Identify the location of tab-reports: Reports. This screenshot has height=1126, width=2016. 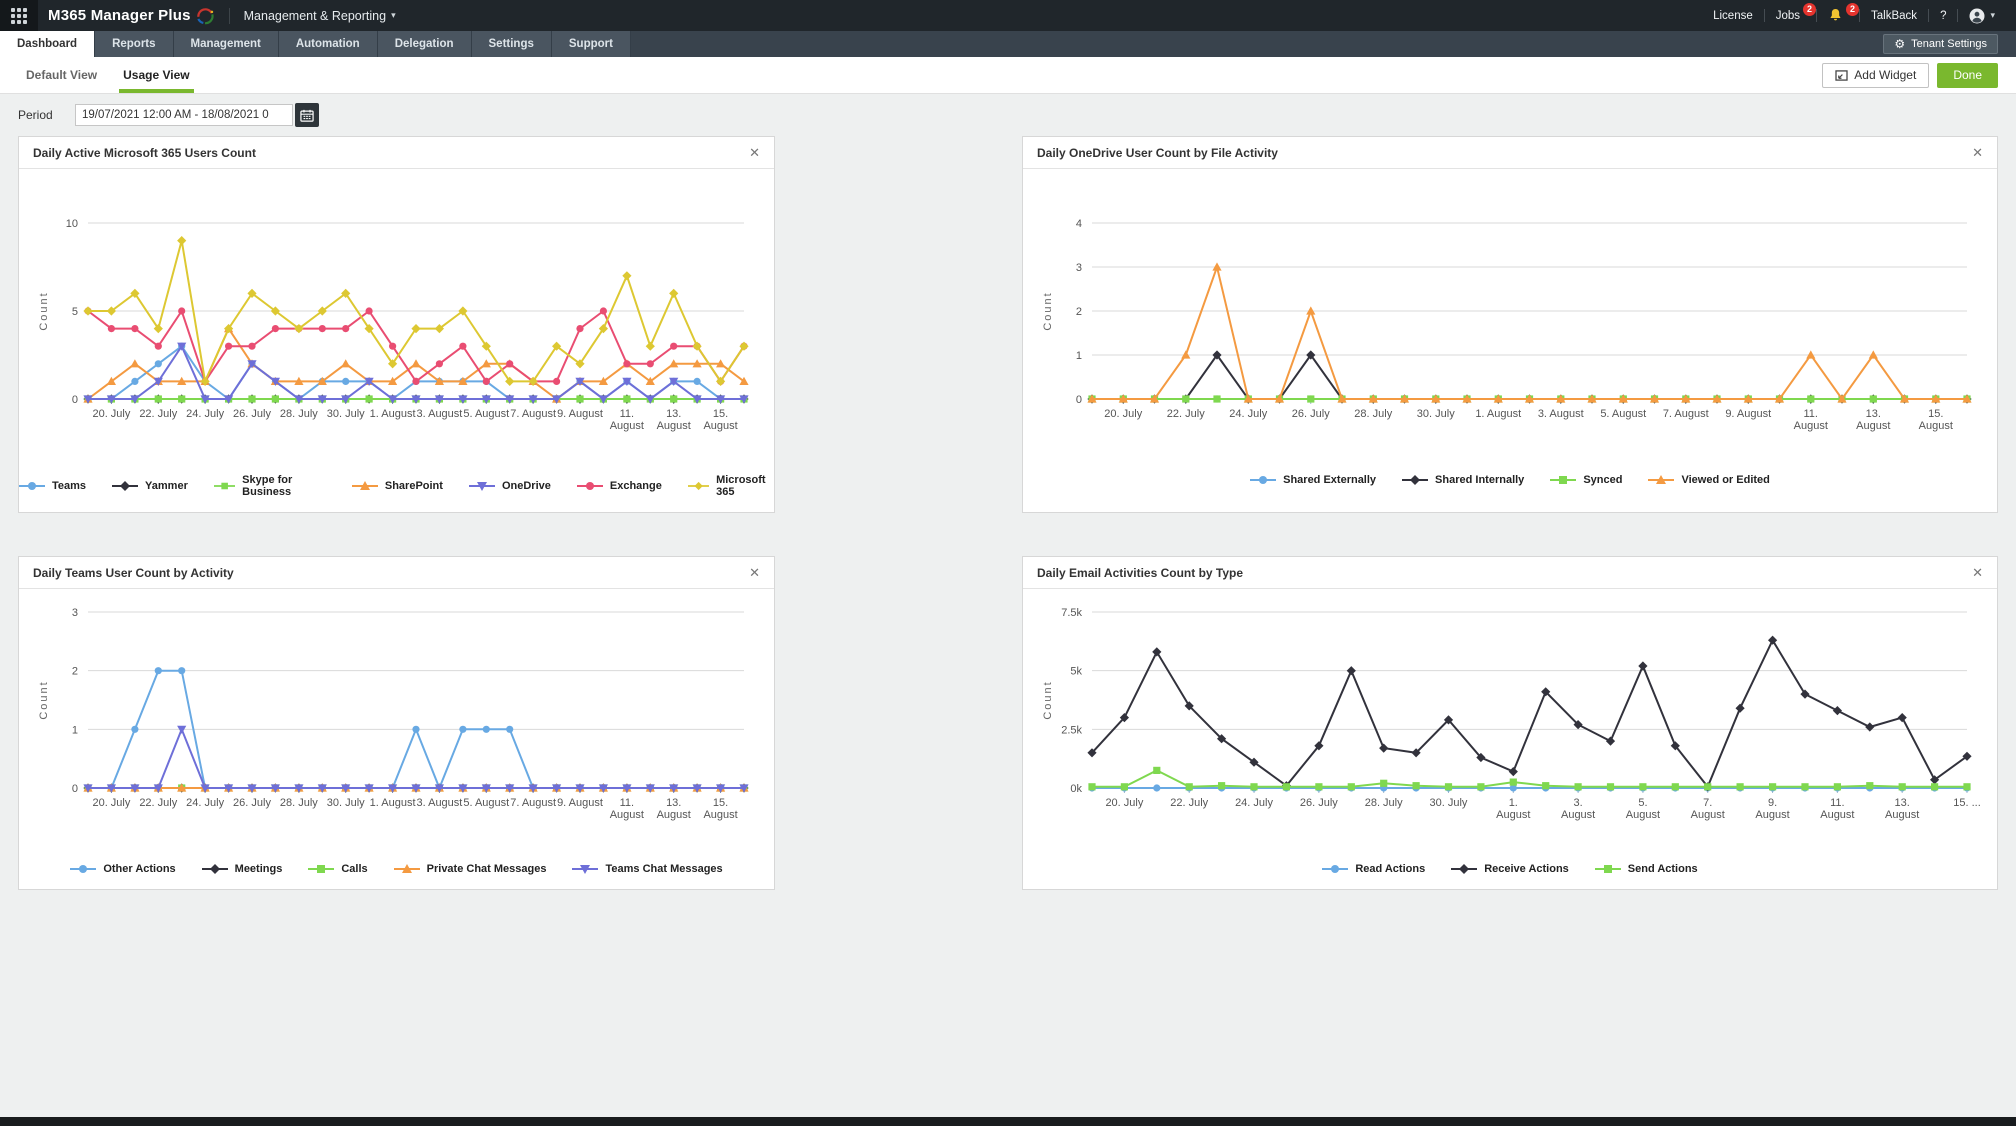
(134, 44).